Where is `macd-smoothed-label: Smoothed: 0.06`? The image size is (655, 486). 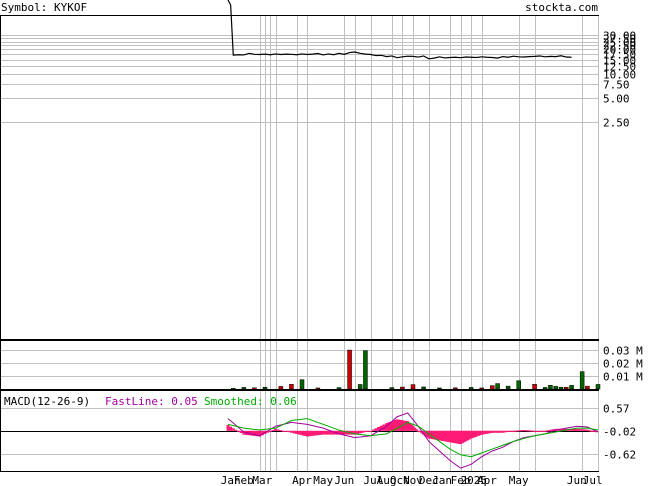
macd-smoothed-label: Smoothed: 0.06 is located at coordinates (250, 401).